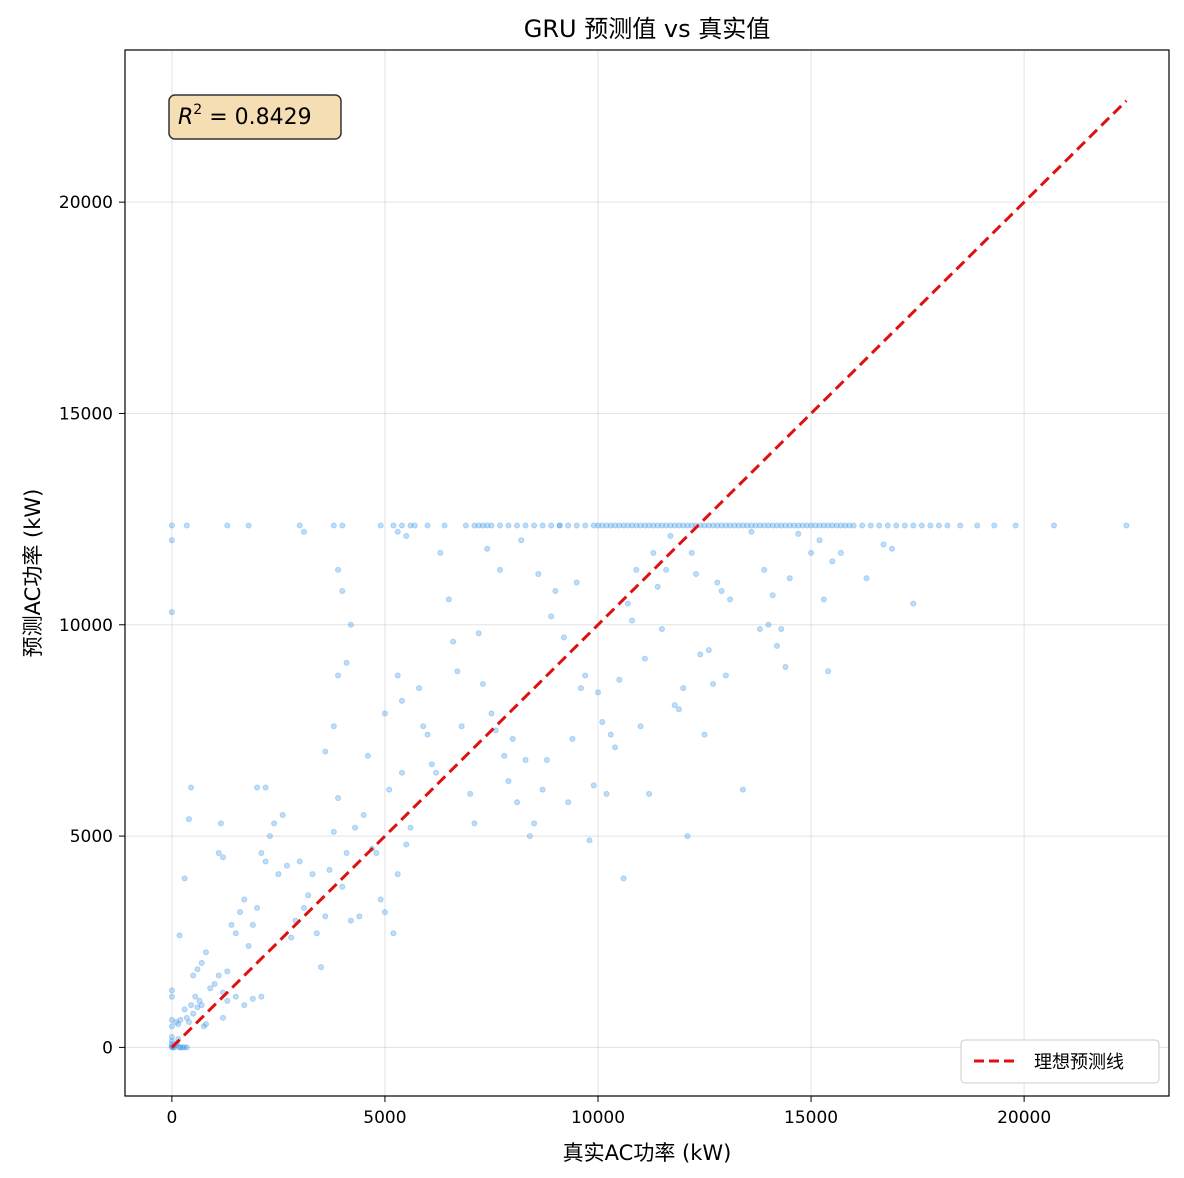 Image resolution: width=1184 pixels, height=1178 pixels. I want to click on x-tick-label: 0, so click(171, 1118).